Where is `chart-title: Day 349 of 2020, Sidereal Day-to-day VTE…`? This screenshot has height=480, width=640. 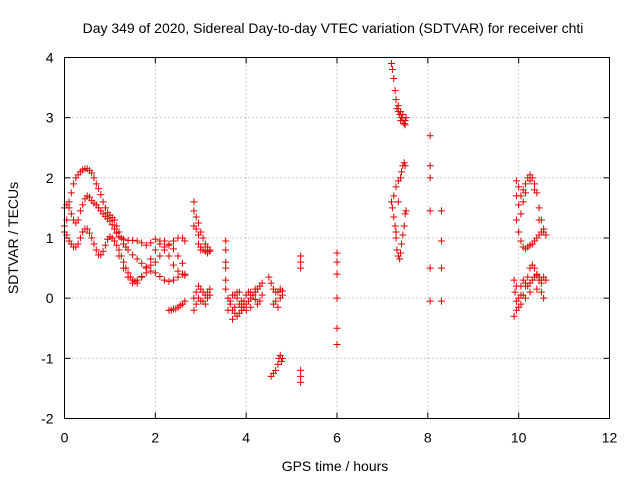 chart-title: Day 349 of 2020, Sidereal Day-to-day VTE… is located at coordinates (333, 28).